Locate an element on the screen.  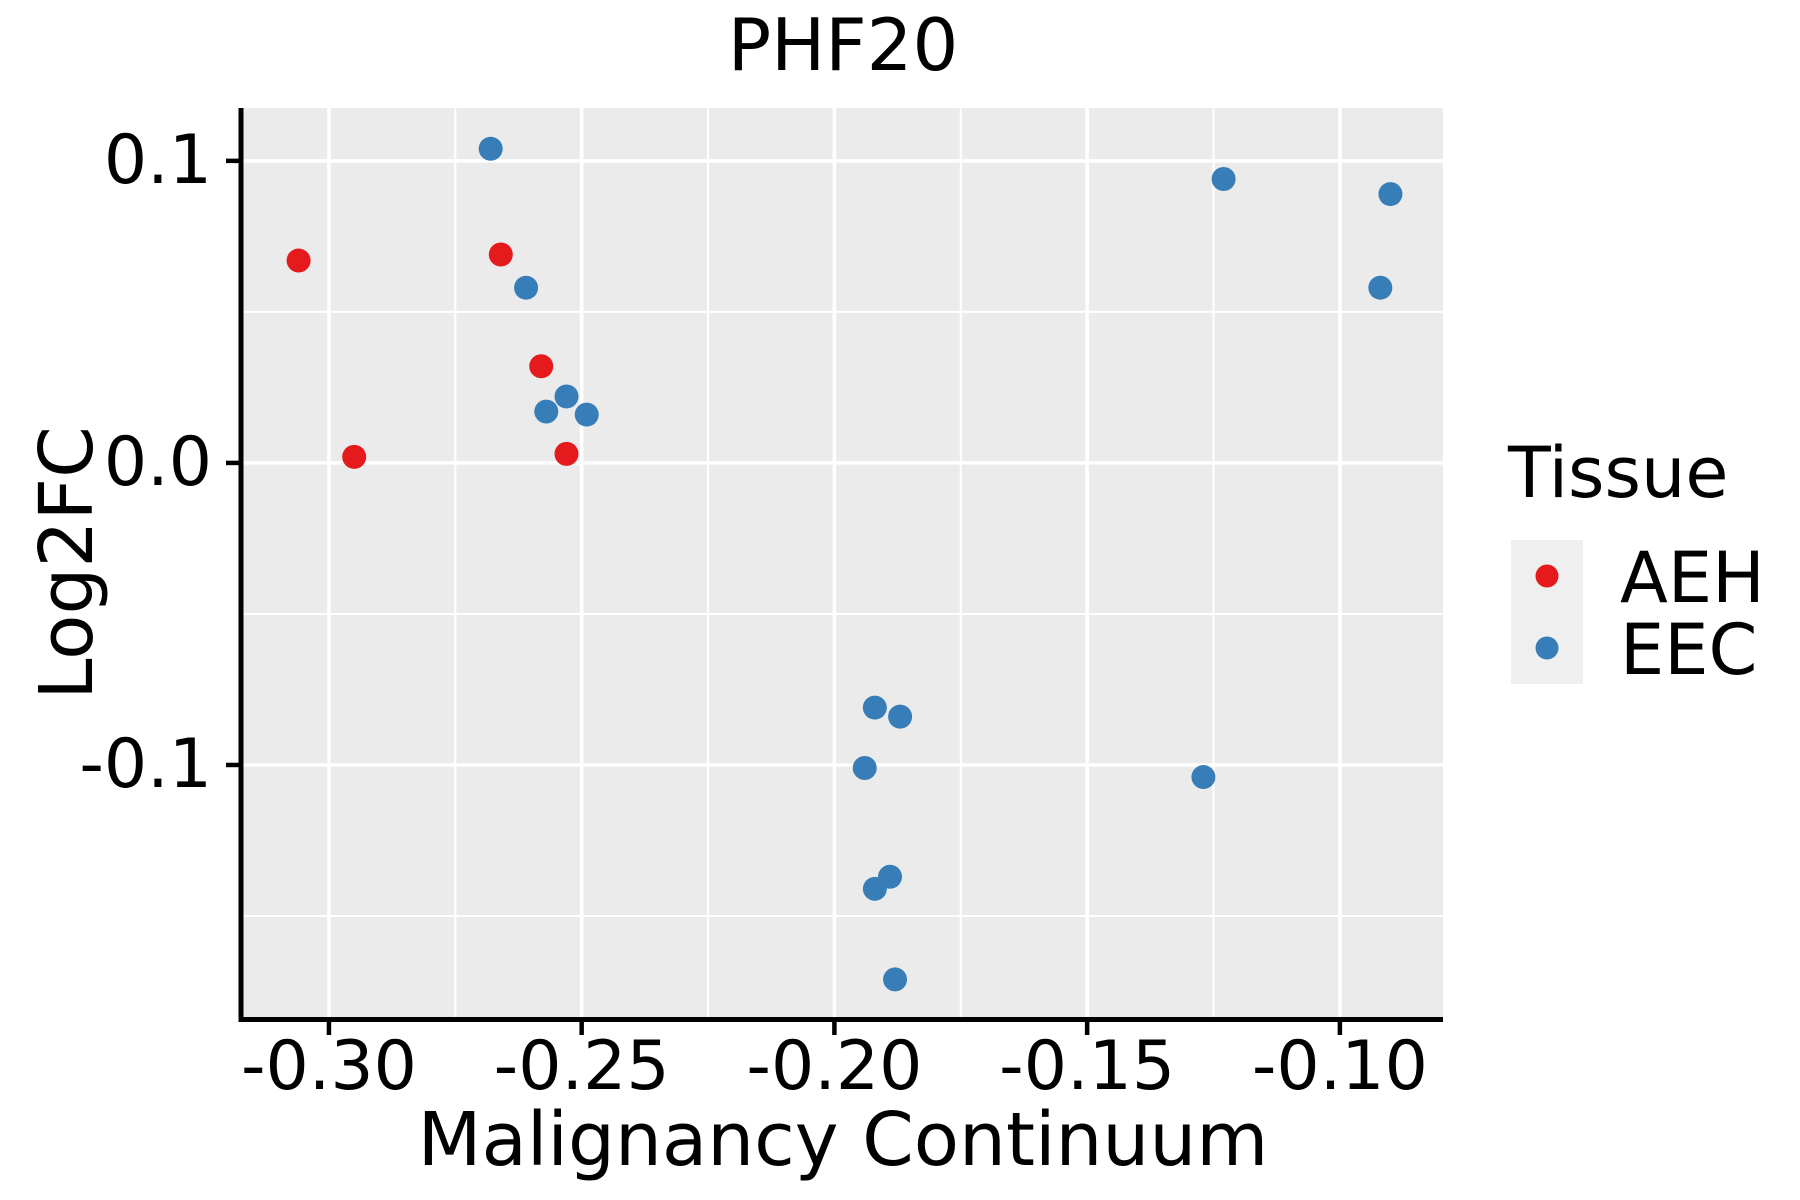
legend-title: Tissue is located at coordinates (1618, 473).